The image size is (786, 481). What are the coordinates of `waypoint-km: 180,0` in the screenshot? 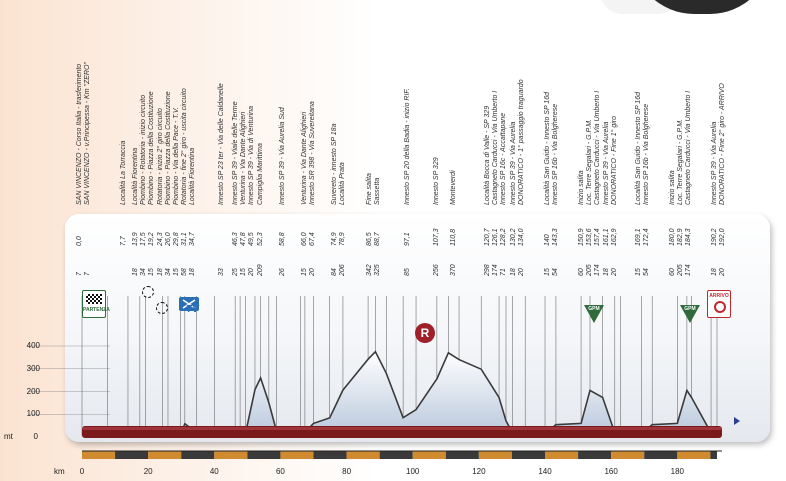 It's located at (672, 237).